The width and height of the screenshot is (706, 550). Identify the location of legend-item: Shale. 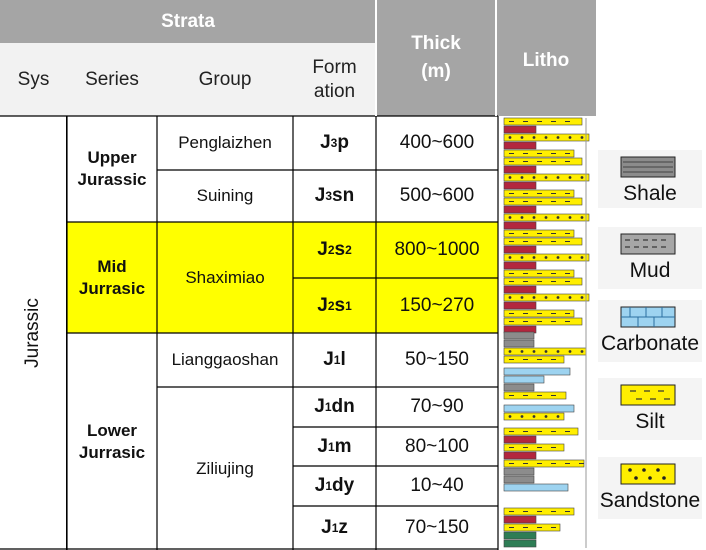
(650, 179).